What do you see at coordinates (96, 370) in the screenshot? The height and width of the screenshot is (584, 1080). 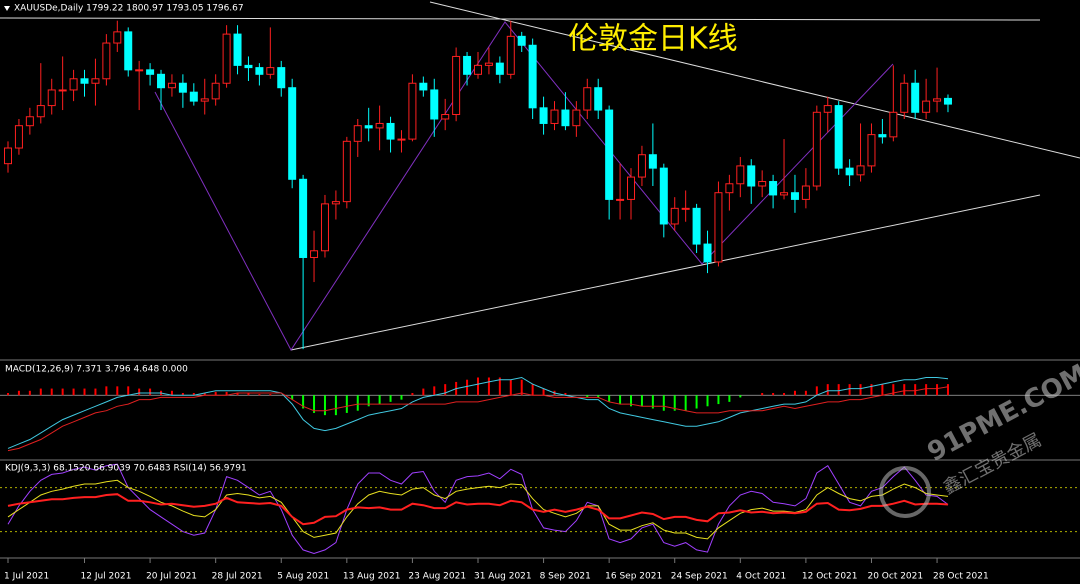 I see `macd-header: MACD(12,26,9) 7.371 3.796 4.648 0.000` at bounding box center [96, 370].